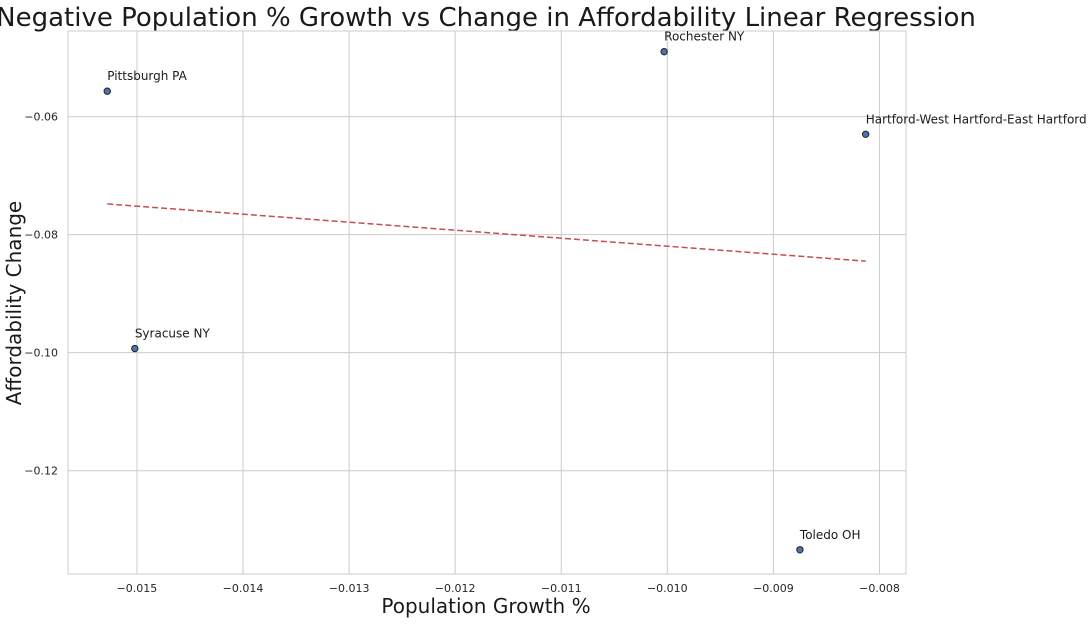 The width and height of the screenshot is (1088, 624). I want to click on y-tick-label: −0.06, so click(41, 117).